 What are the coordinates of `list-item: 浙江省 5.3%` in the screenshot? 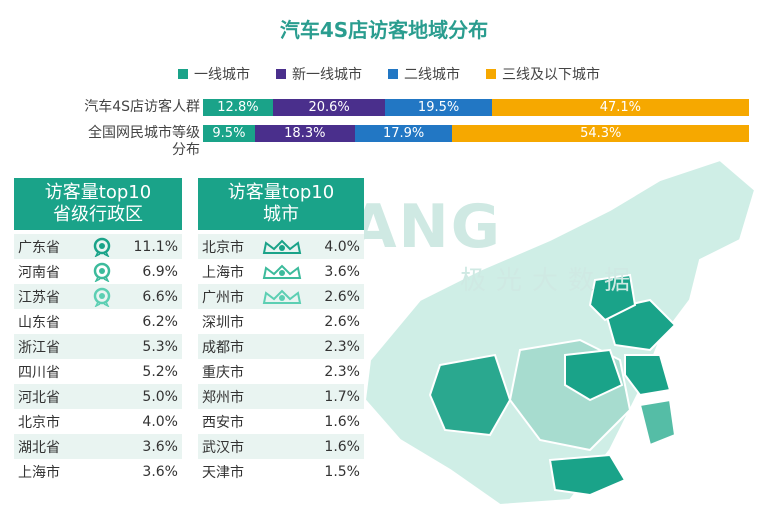 It's located at (98, 346).